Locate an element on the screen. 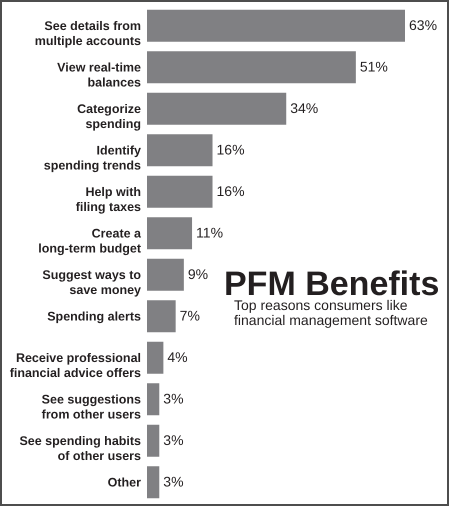  data-label: 7% is located at coordinates (190, 315).